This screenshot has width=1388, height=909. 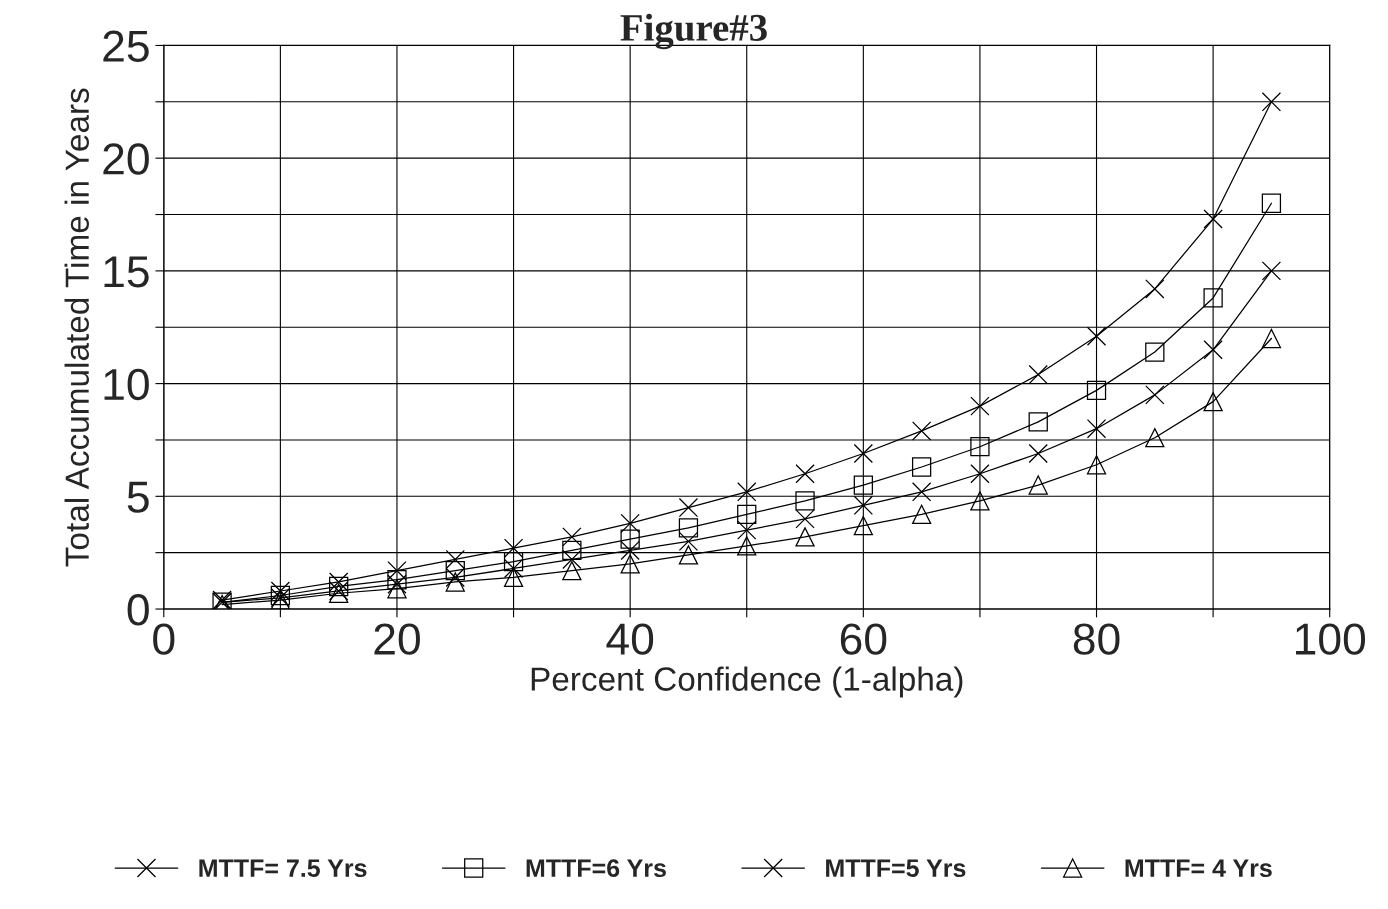 What do you see at coordinates (283, 868) in the screenshot?
I see `legend-label: MTTF= 7.5 Yrs` at bounding box center [283, 868].